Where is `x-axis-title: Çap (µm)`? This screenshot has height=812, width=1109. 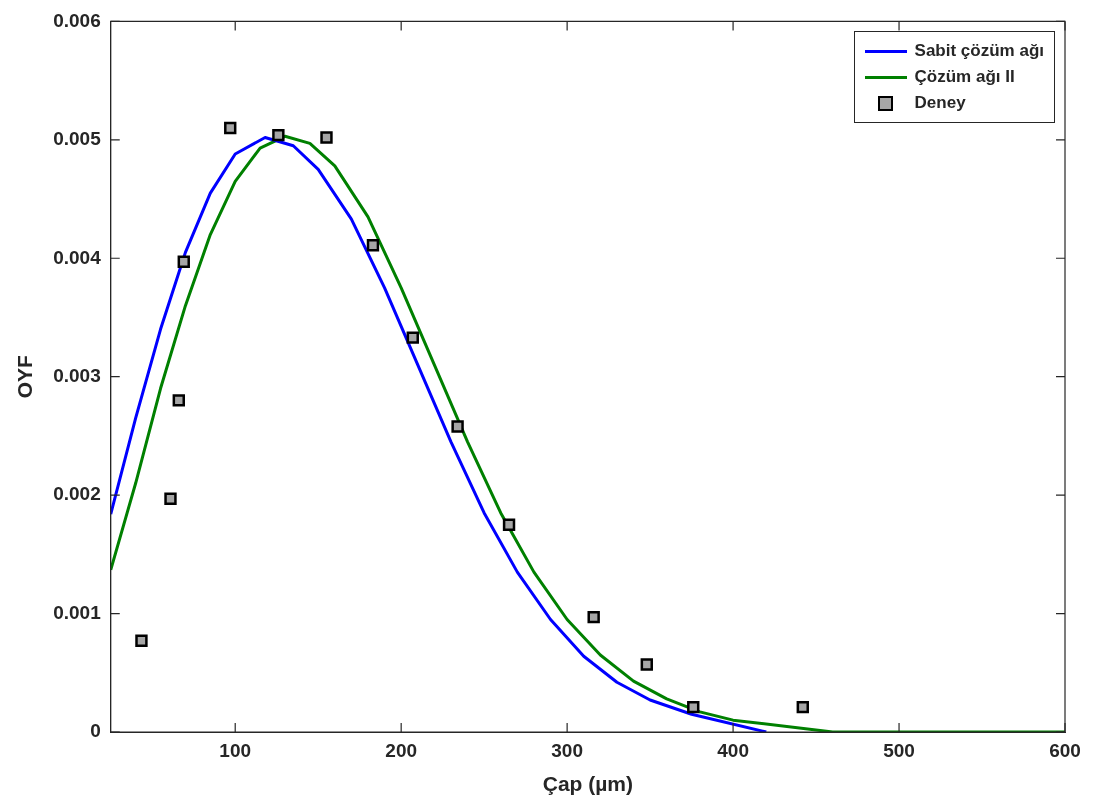 x-axis-title: Çap (µm) is located at coordinates (588, 784).